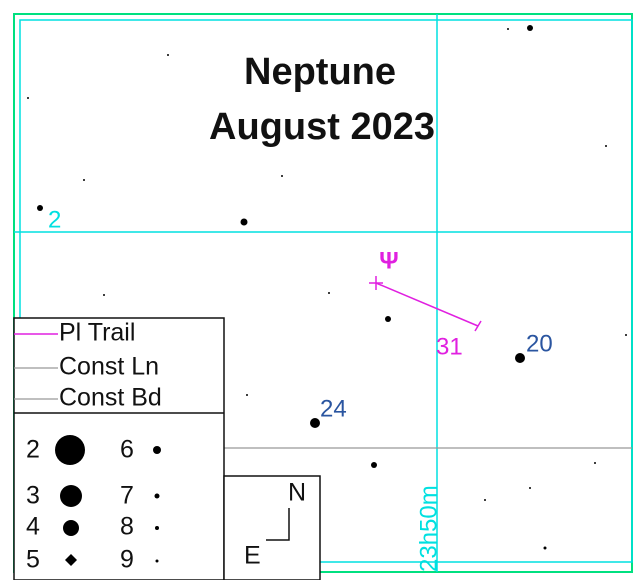 Image resolution: width=638 pixels, height=580 pixels. What do you see at coordinates (127, 496) in the screenshot?
I see `mag-label: 7` at bounding box center [127, 496].